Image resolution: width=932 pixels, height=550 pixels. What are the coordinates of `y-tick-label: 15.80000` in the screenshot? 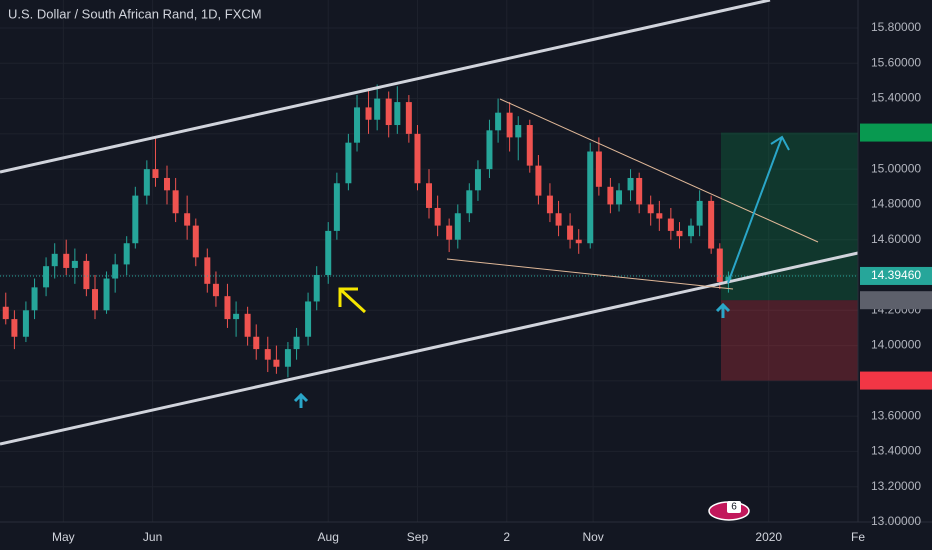 It's located at (896, 27).